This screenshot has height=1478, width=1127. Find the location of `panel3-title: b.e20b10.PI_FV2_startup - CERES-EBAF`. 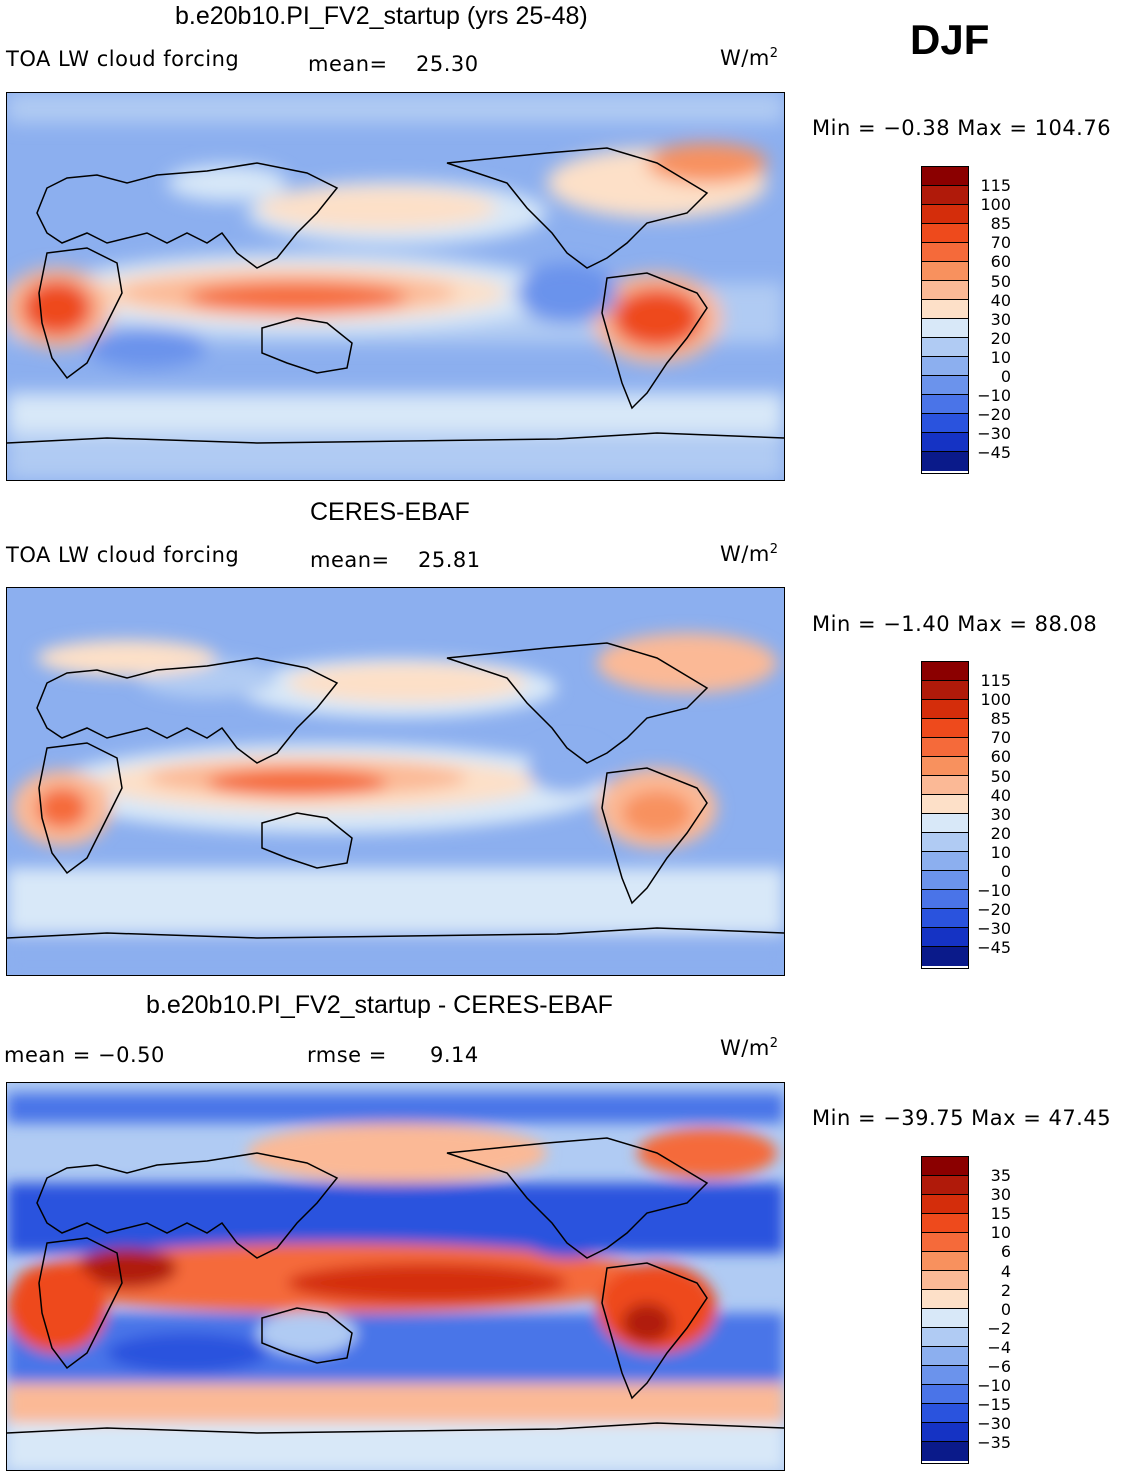

panel3-title: b.e20b10.PI_FV2_startup - CERES-EBAF is located at coordinates (379, 1005).